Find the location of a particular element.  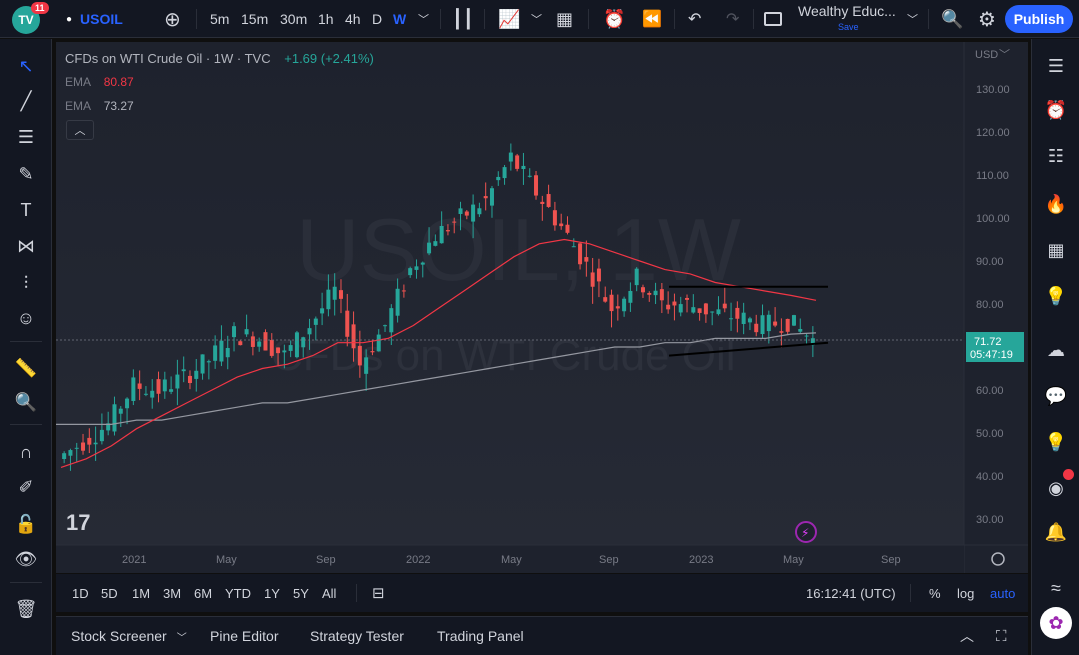

brush-tool-icon: ✎ is located at coordinates (26, 173).